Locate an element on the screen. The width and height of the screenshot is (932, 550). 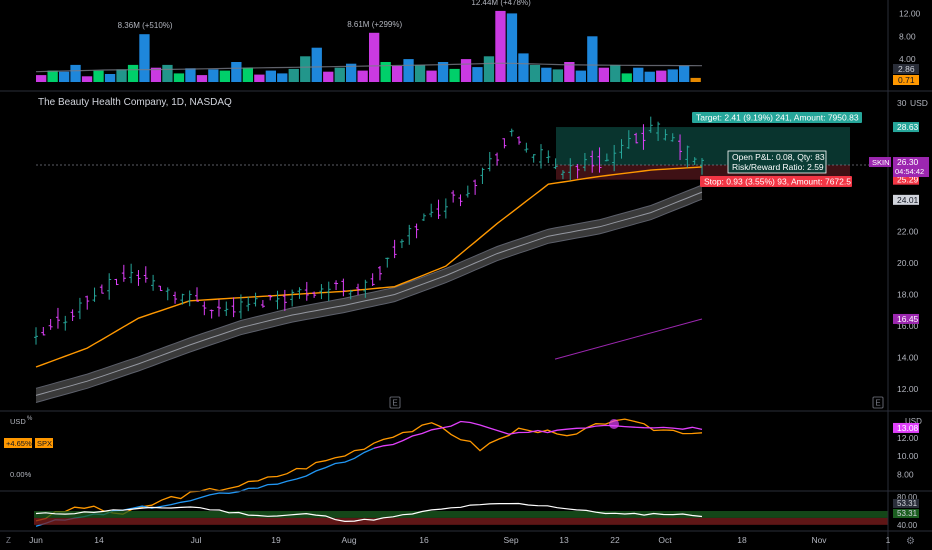
rsi-axis-tick: 40.00 is located at coordinates (907, 525).